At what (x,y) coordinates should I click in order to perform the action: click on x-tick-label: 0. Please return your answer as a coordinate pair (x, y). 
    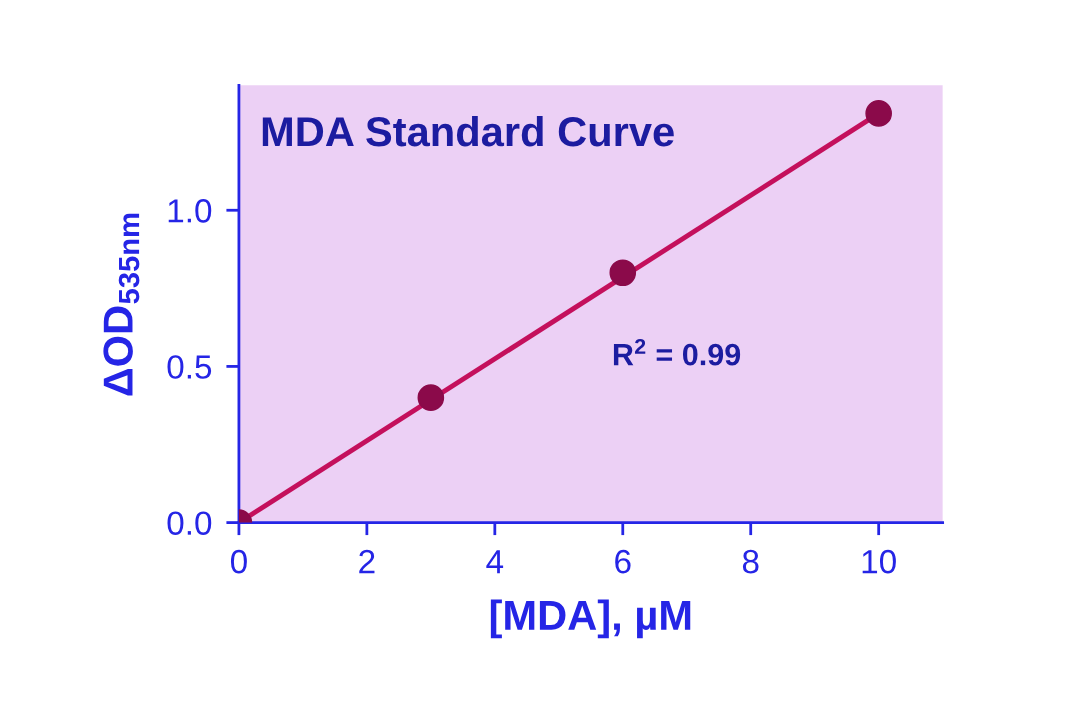
    Looking at the image, I should click on (238, 561).